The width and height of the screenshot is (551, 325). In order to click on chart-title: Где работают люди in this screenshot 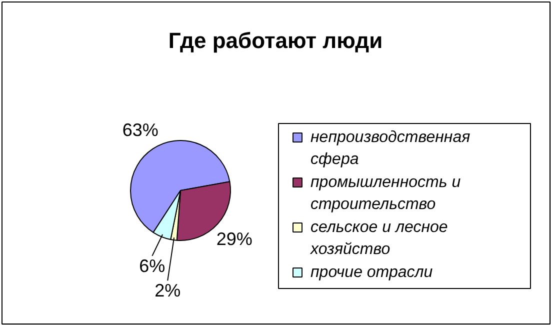, I will do `click(275, 40)`.